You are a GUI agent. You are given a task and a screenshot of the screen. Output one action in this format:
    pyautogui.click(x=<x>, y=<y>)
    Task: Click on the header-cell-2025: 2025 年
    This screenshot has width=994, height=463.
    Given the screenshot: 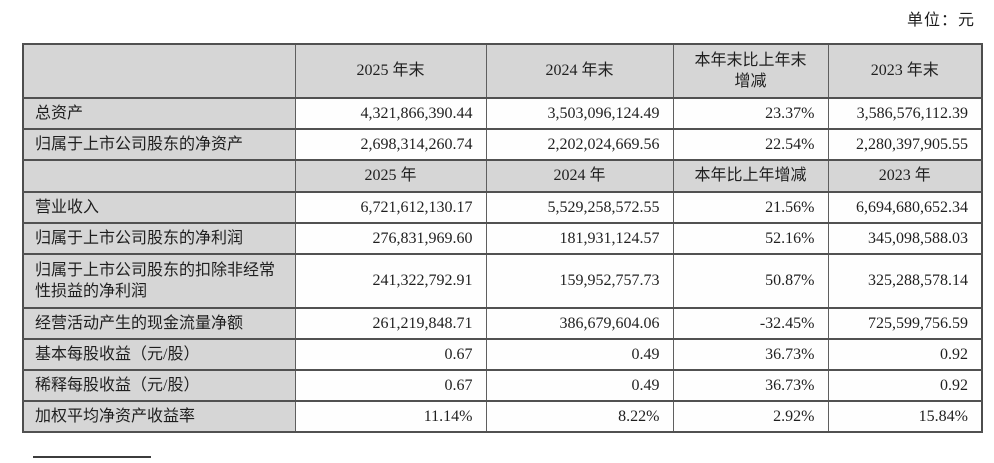 What is the action you would take?
    pyautogui.click(x=390, y=176)
    